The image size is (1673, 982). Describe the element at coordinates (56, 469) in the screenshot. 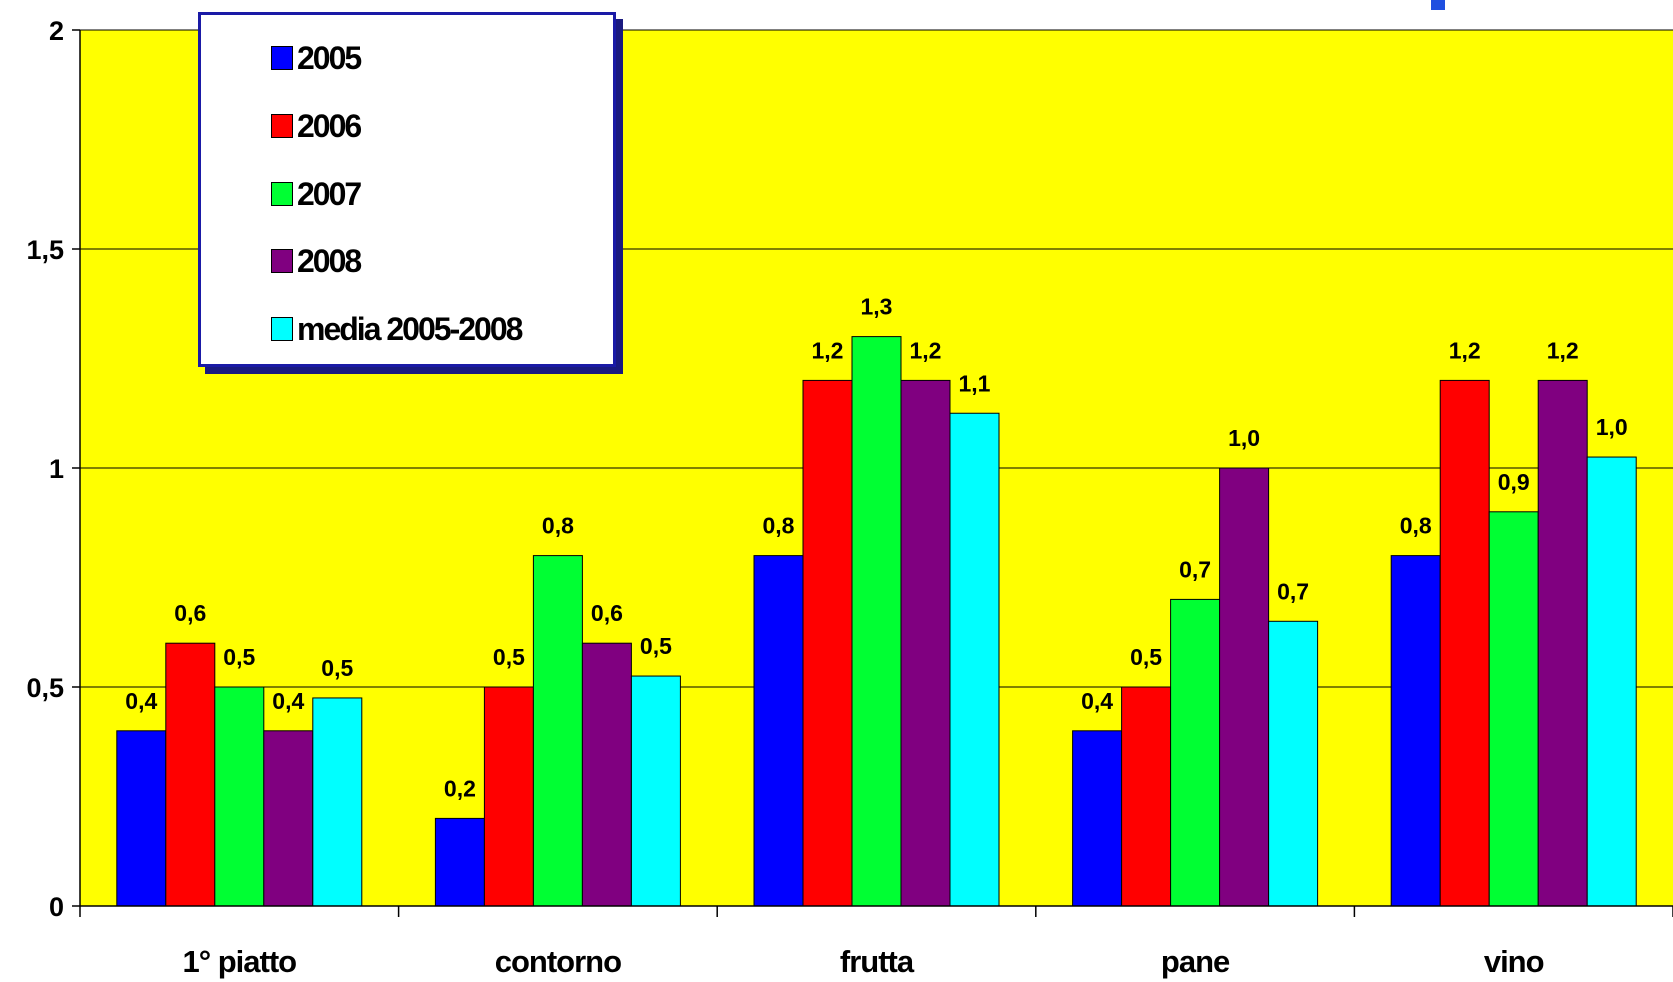

I see `y-tick-label: 1` at that location.